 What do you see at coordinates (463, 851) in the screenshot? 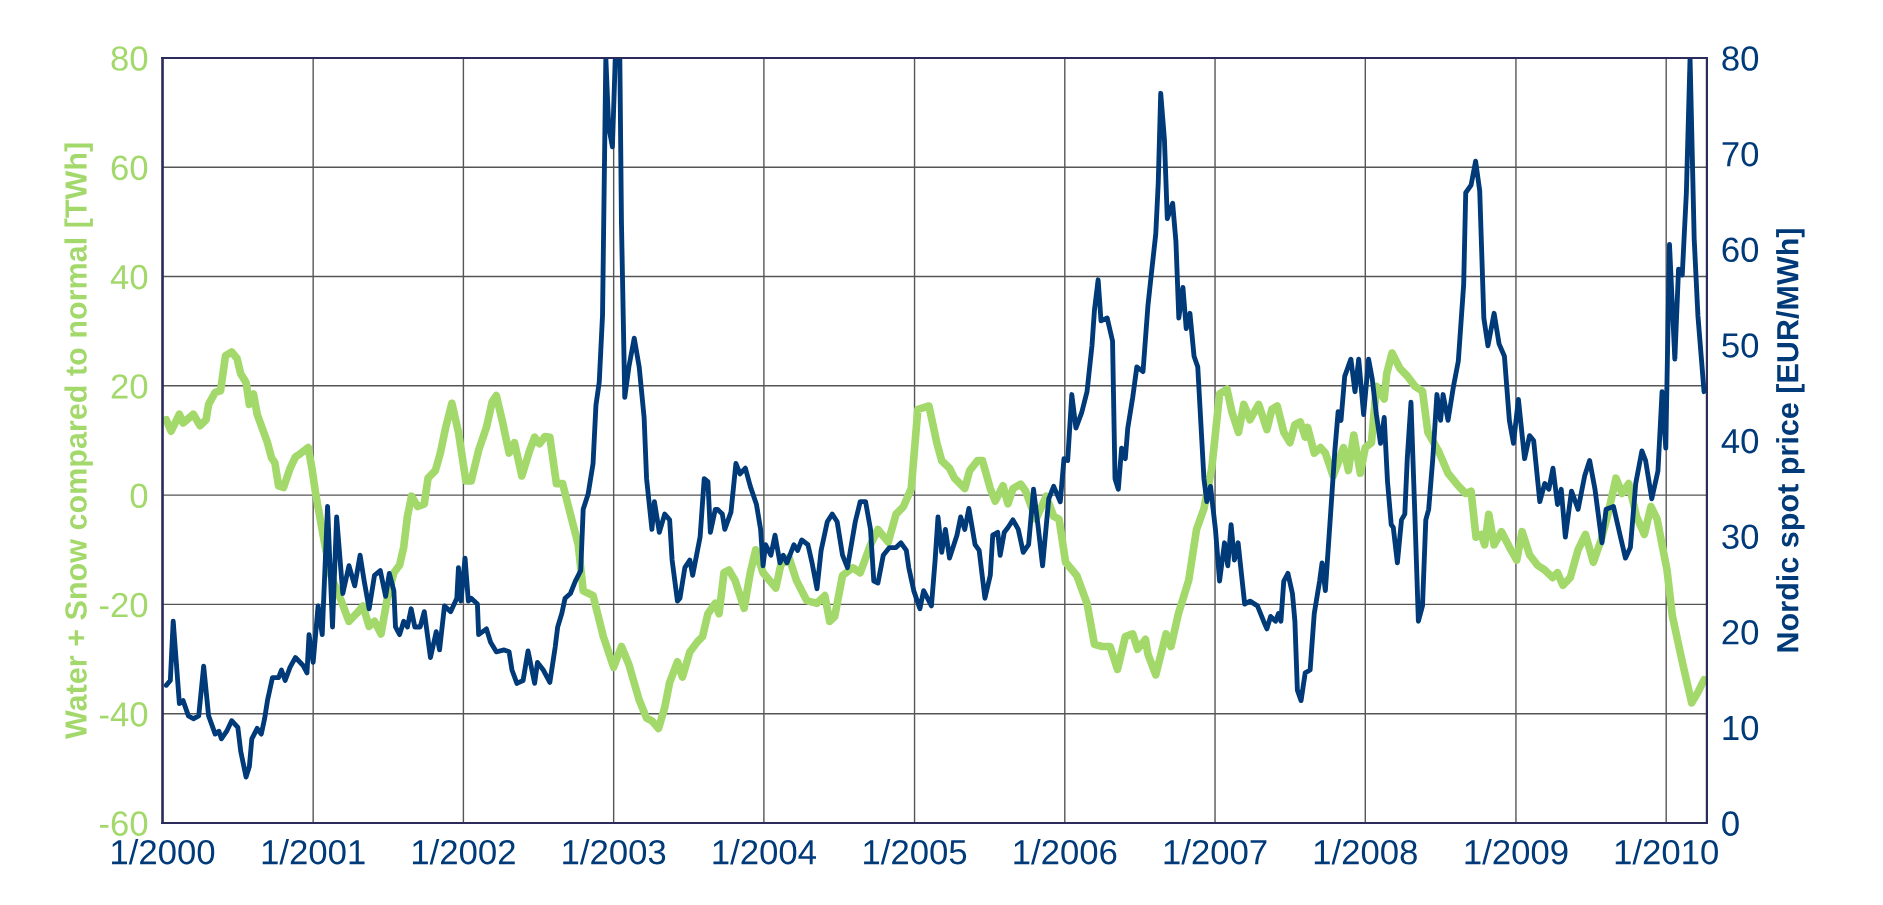
I see `x-tick-label: 1/2002` at bounding box center [463, 851].